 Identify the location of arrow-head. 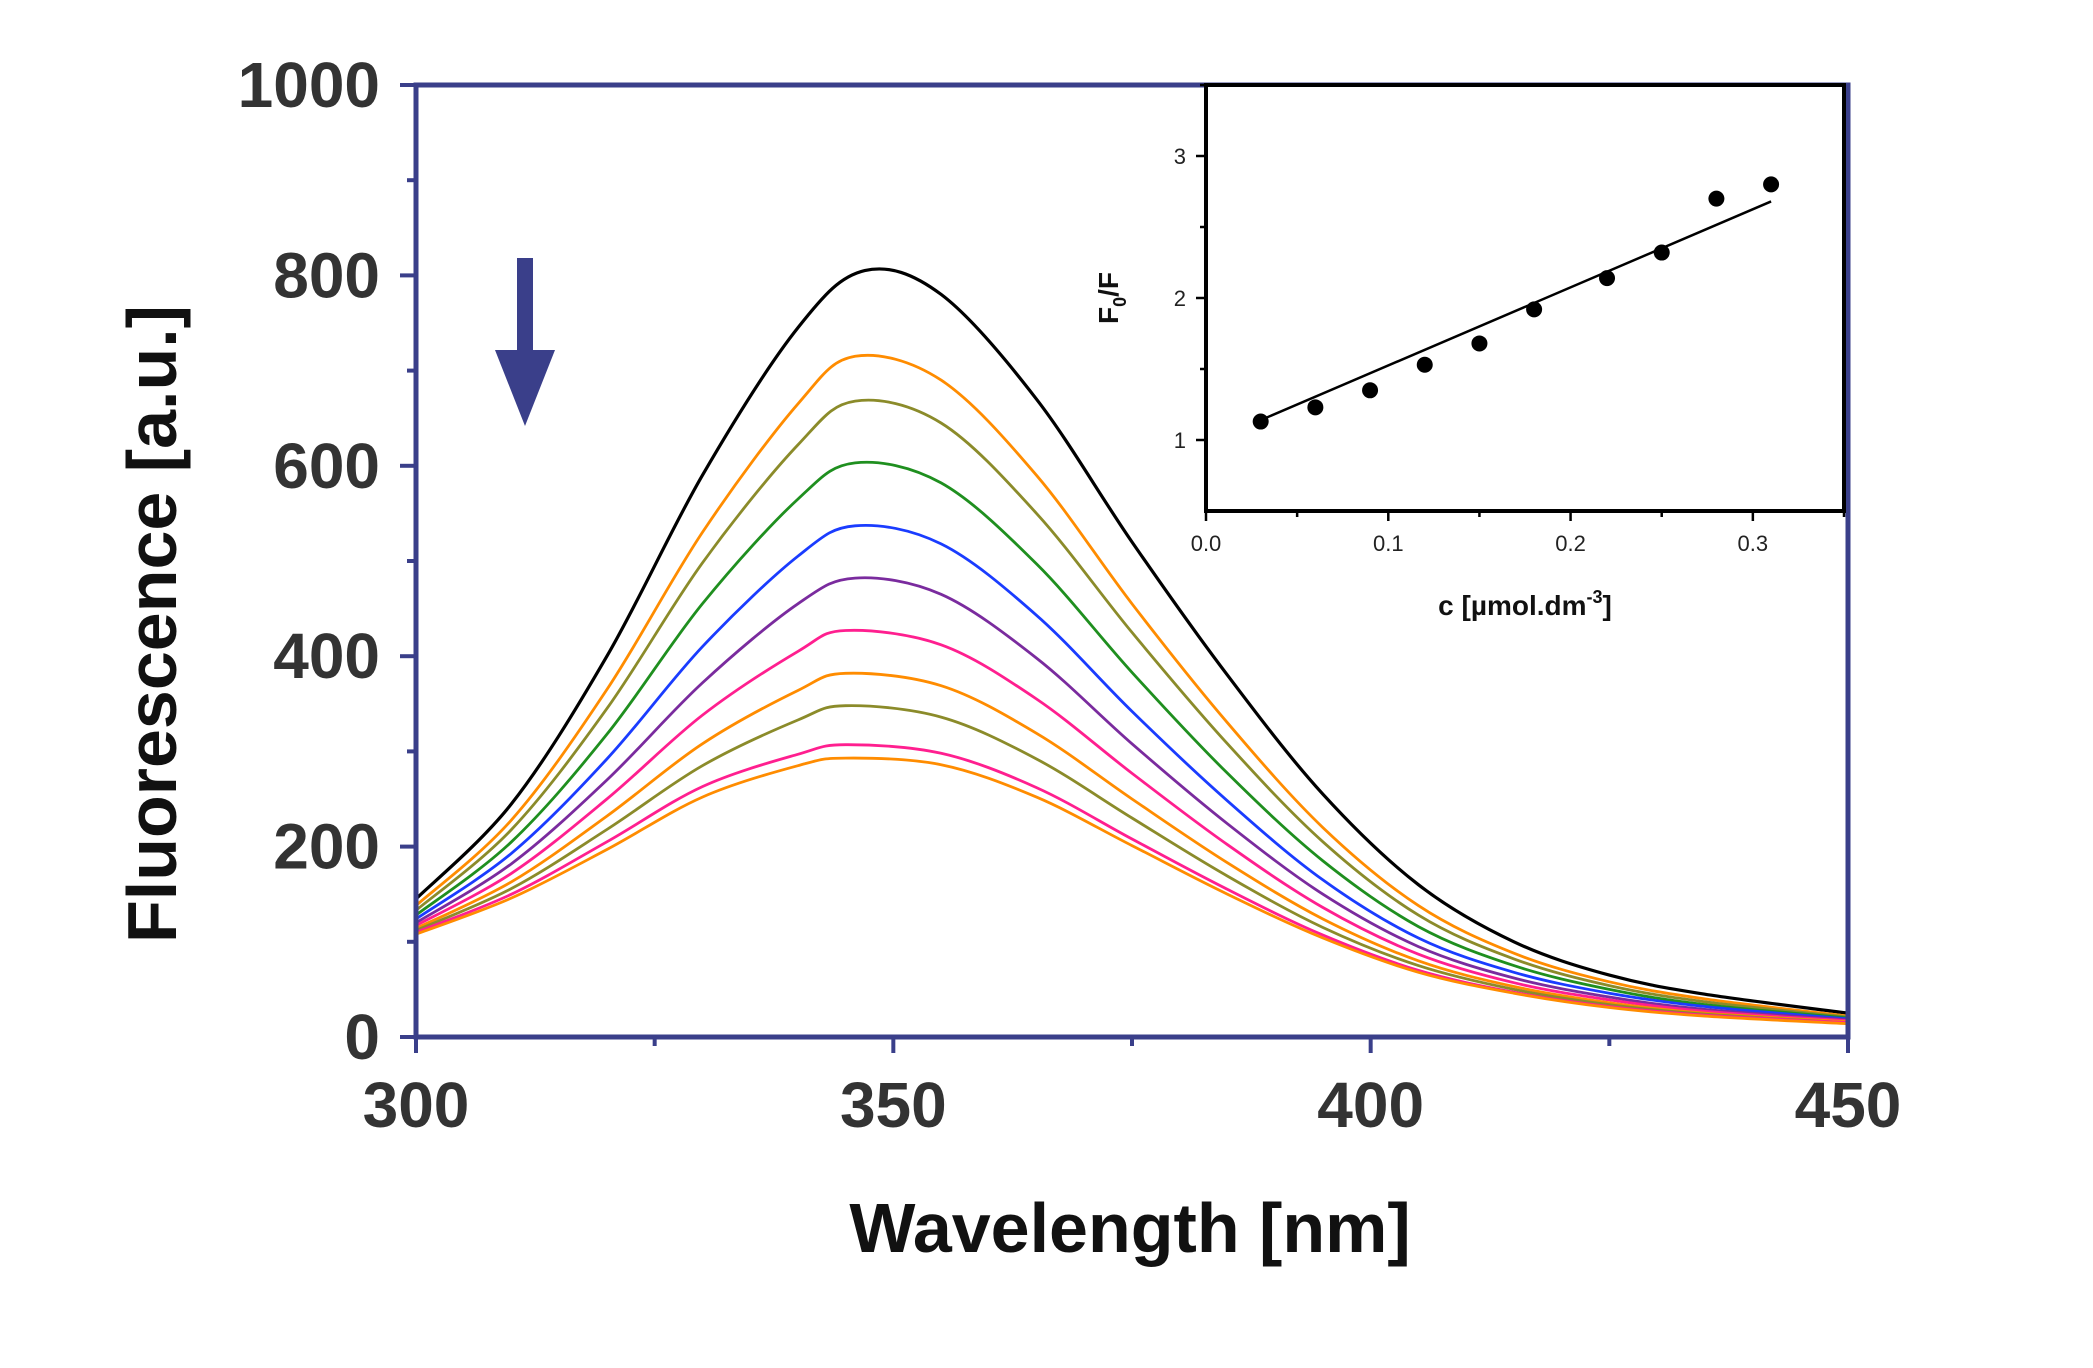
(525, 388).